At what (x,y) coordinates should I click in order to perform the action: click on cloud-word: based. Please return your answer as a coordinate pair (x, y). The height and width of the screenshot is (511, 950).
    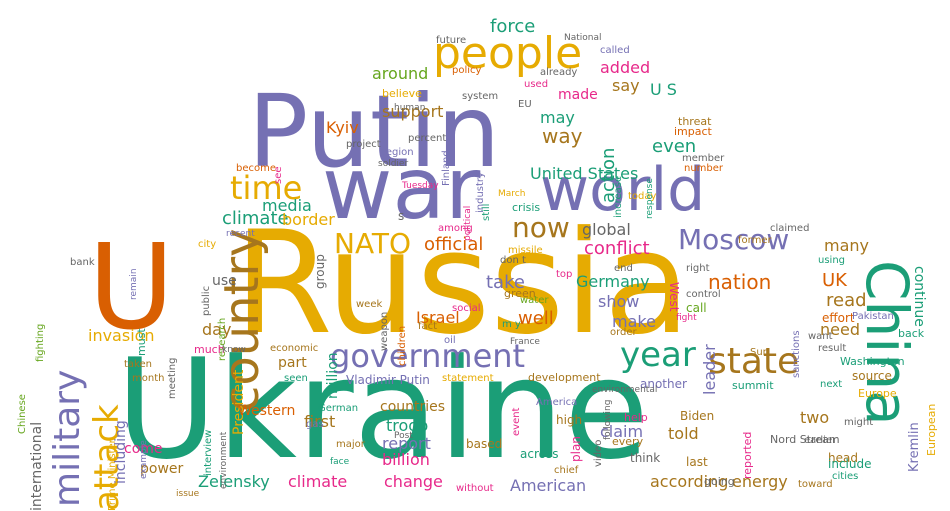
    Looking at the image, I should click on (484, 444).